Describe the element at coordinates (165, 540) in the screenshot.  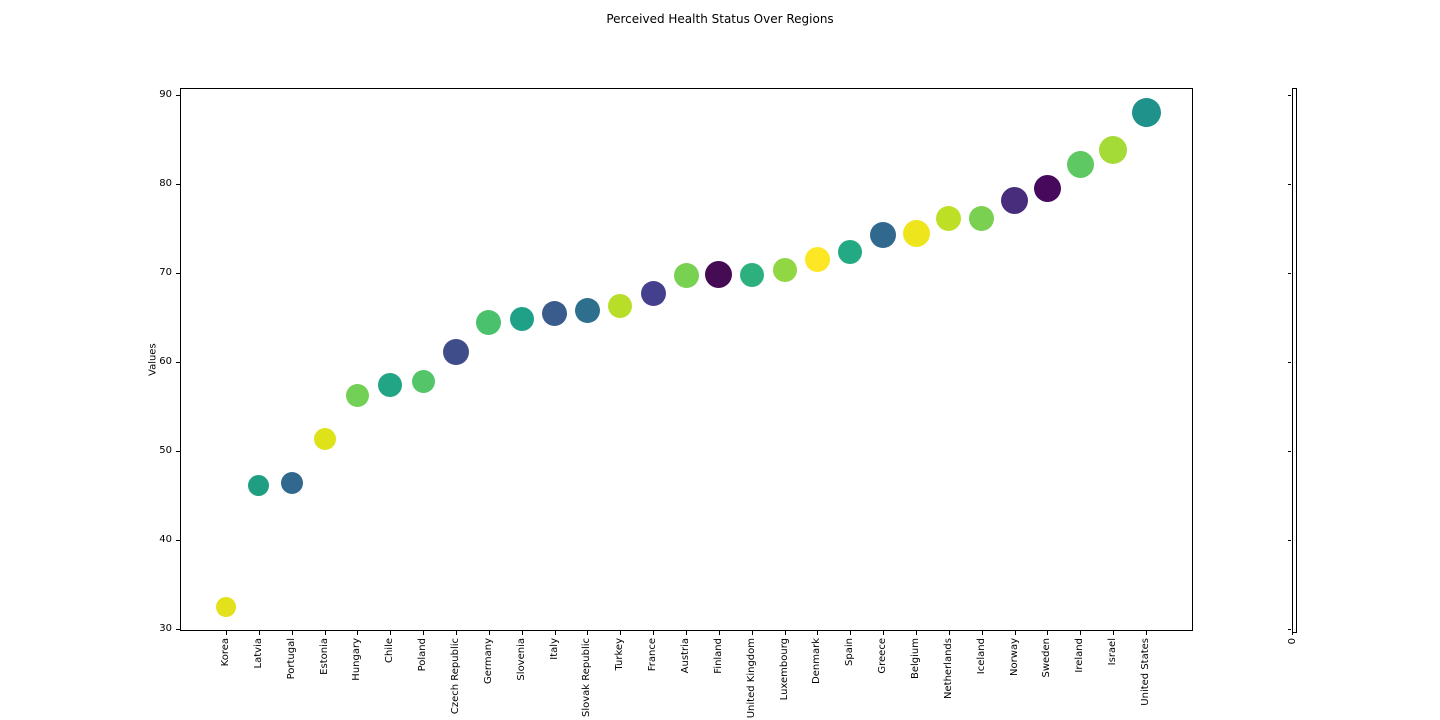
I see `y-tick-label: 40` at that location.